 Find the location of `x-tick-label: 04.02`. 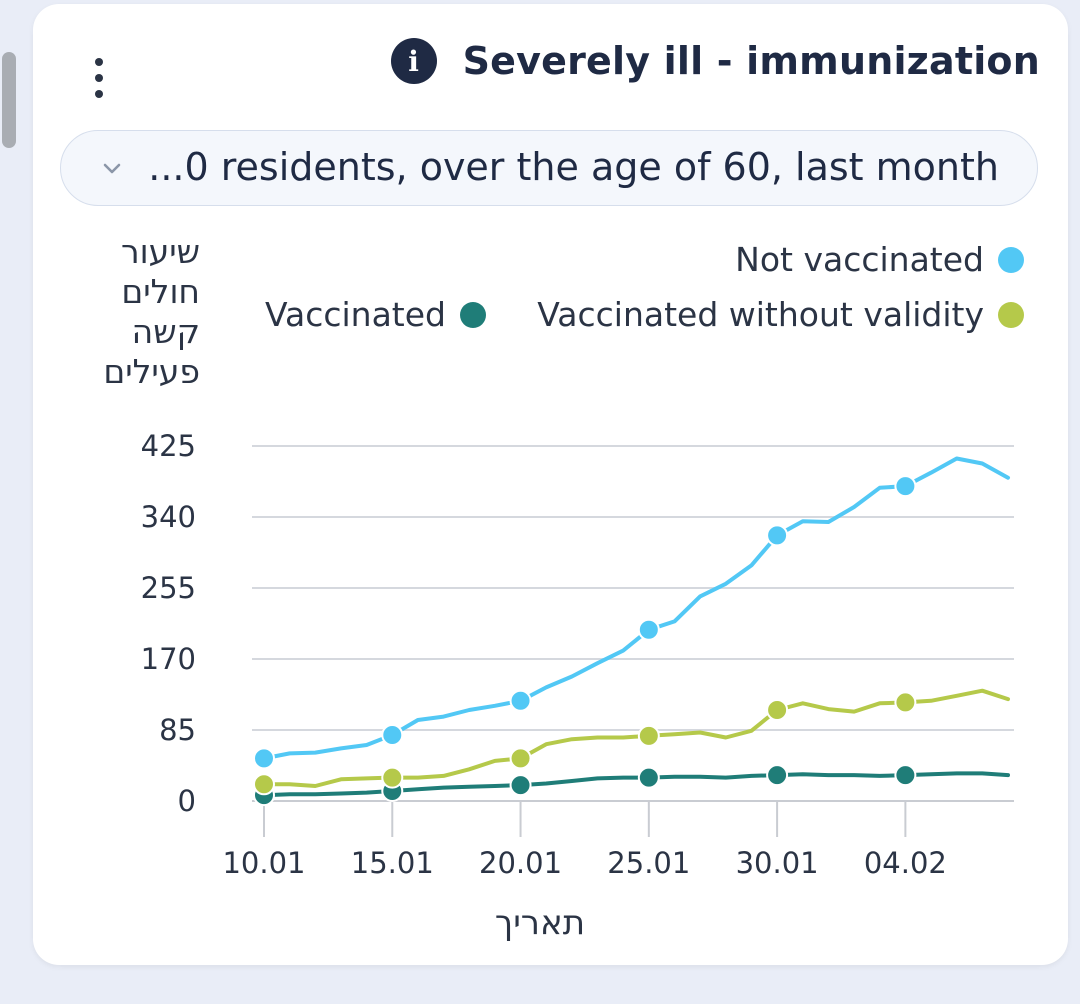

x-tick-label: 04.02 is located at coordinates (905, 863).